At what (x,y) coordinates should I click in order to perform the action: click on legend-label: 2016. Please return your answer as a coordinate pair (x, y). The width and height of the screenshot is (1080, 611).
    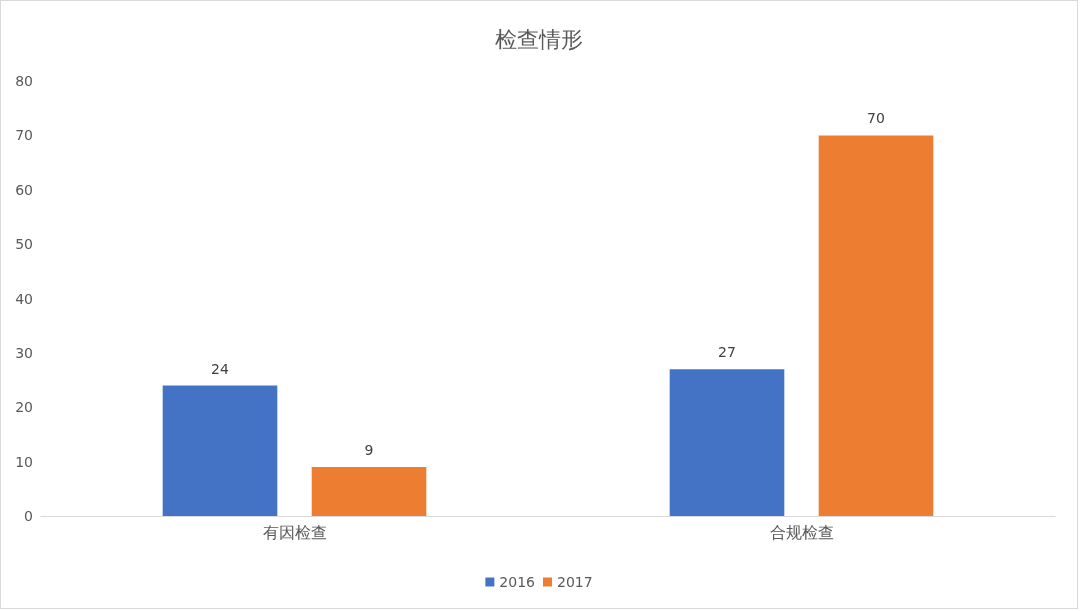
    Looking at the image, I should click on (517, 582).